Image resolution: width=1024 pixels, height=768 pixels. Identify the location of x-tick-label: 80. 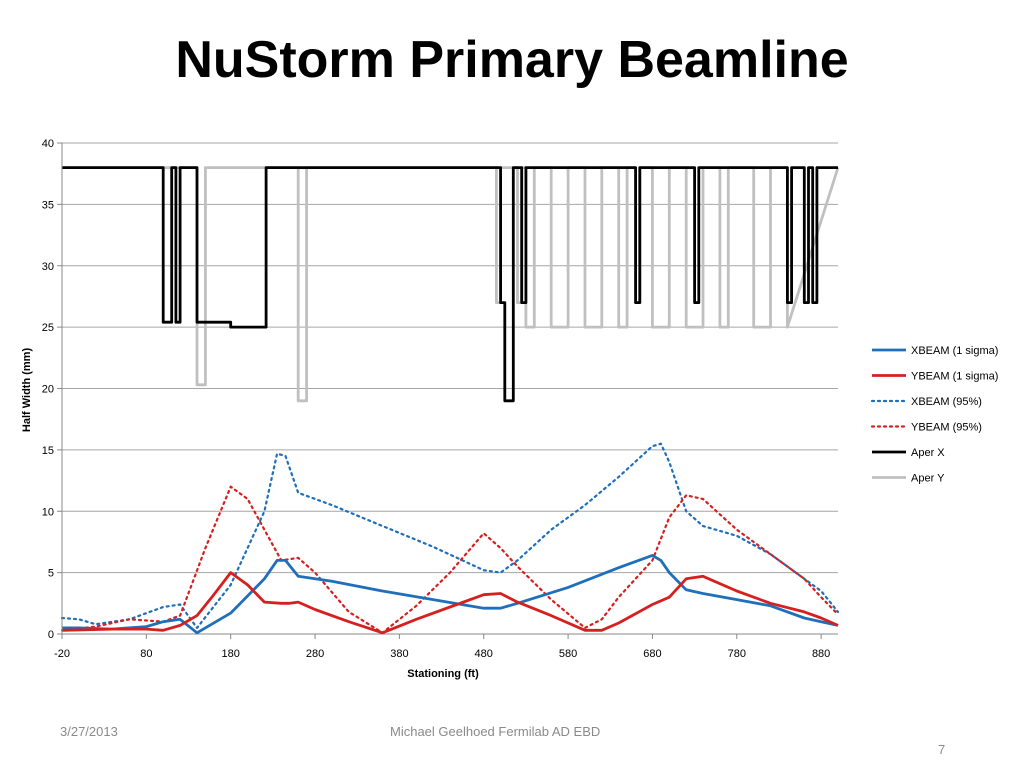
(146, 654).